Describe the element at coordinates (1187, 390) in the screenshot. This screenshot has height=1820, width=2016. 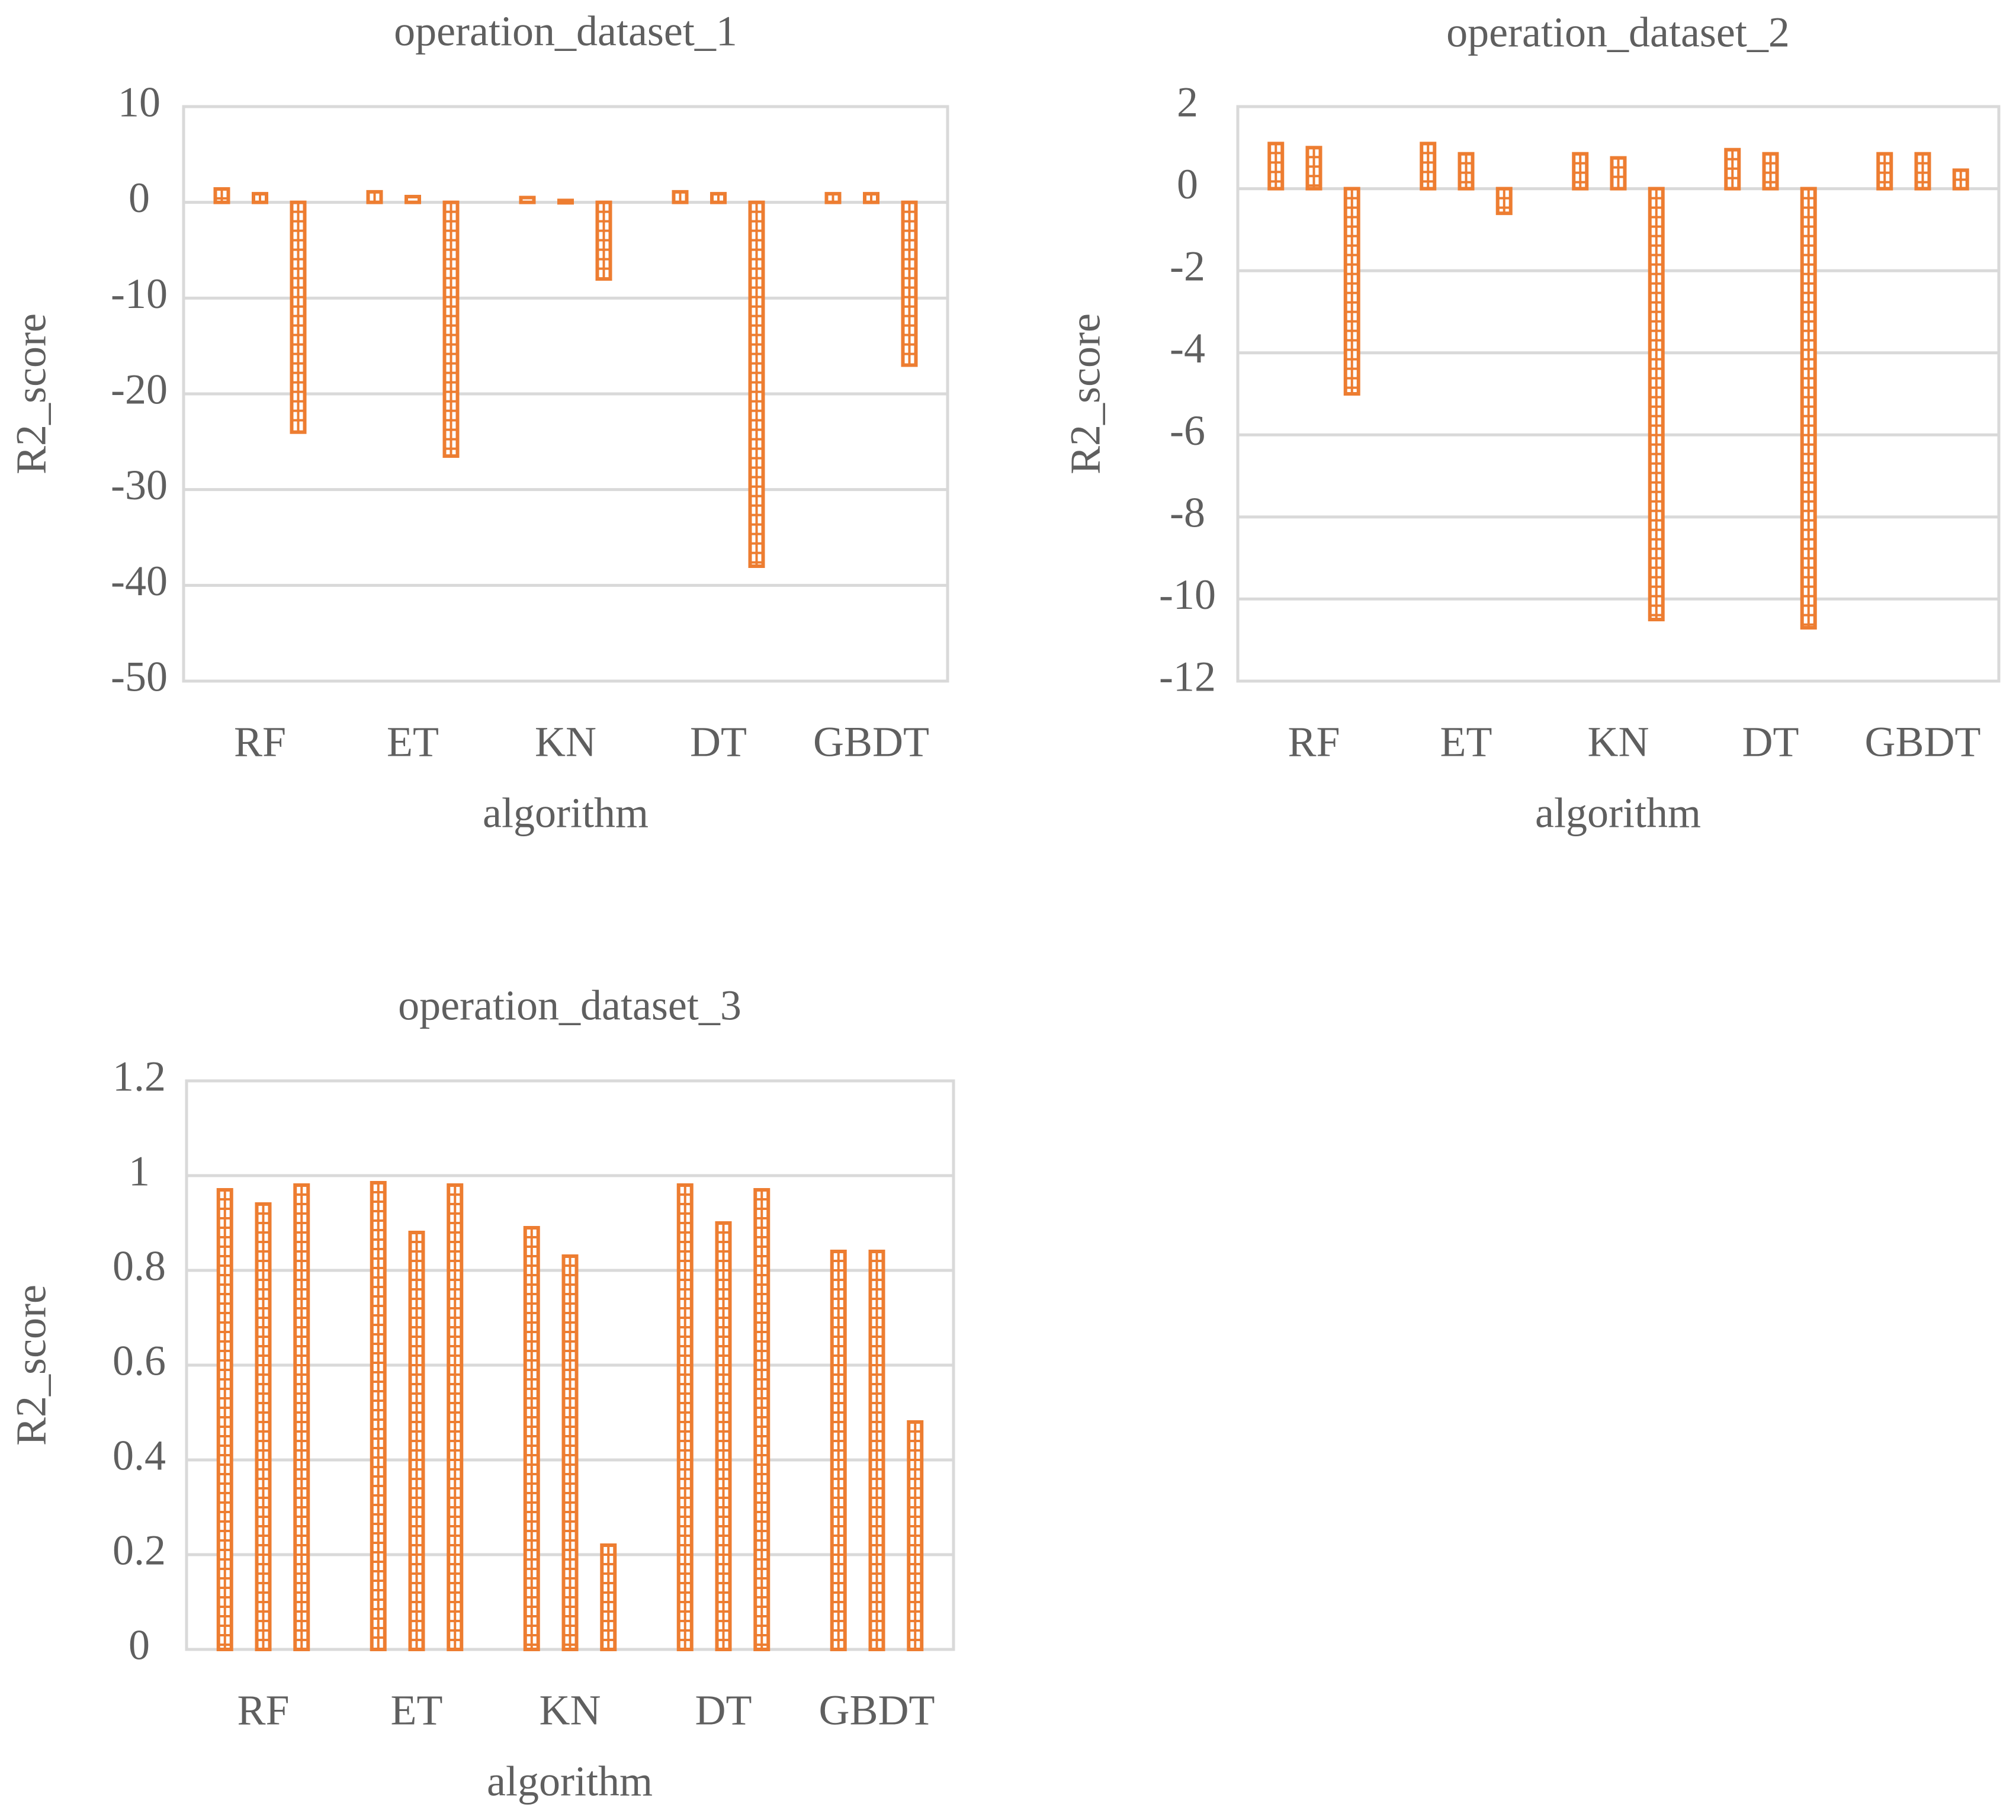
I see `y-tick-labels: 2 0 -2 -4 -6 -8 -10 -12` at that location.